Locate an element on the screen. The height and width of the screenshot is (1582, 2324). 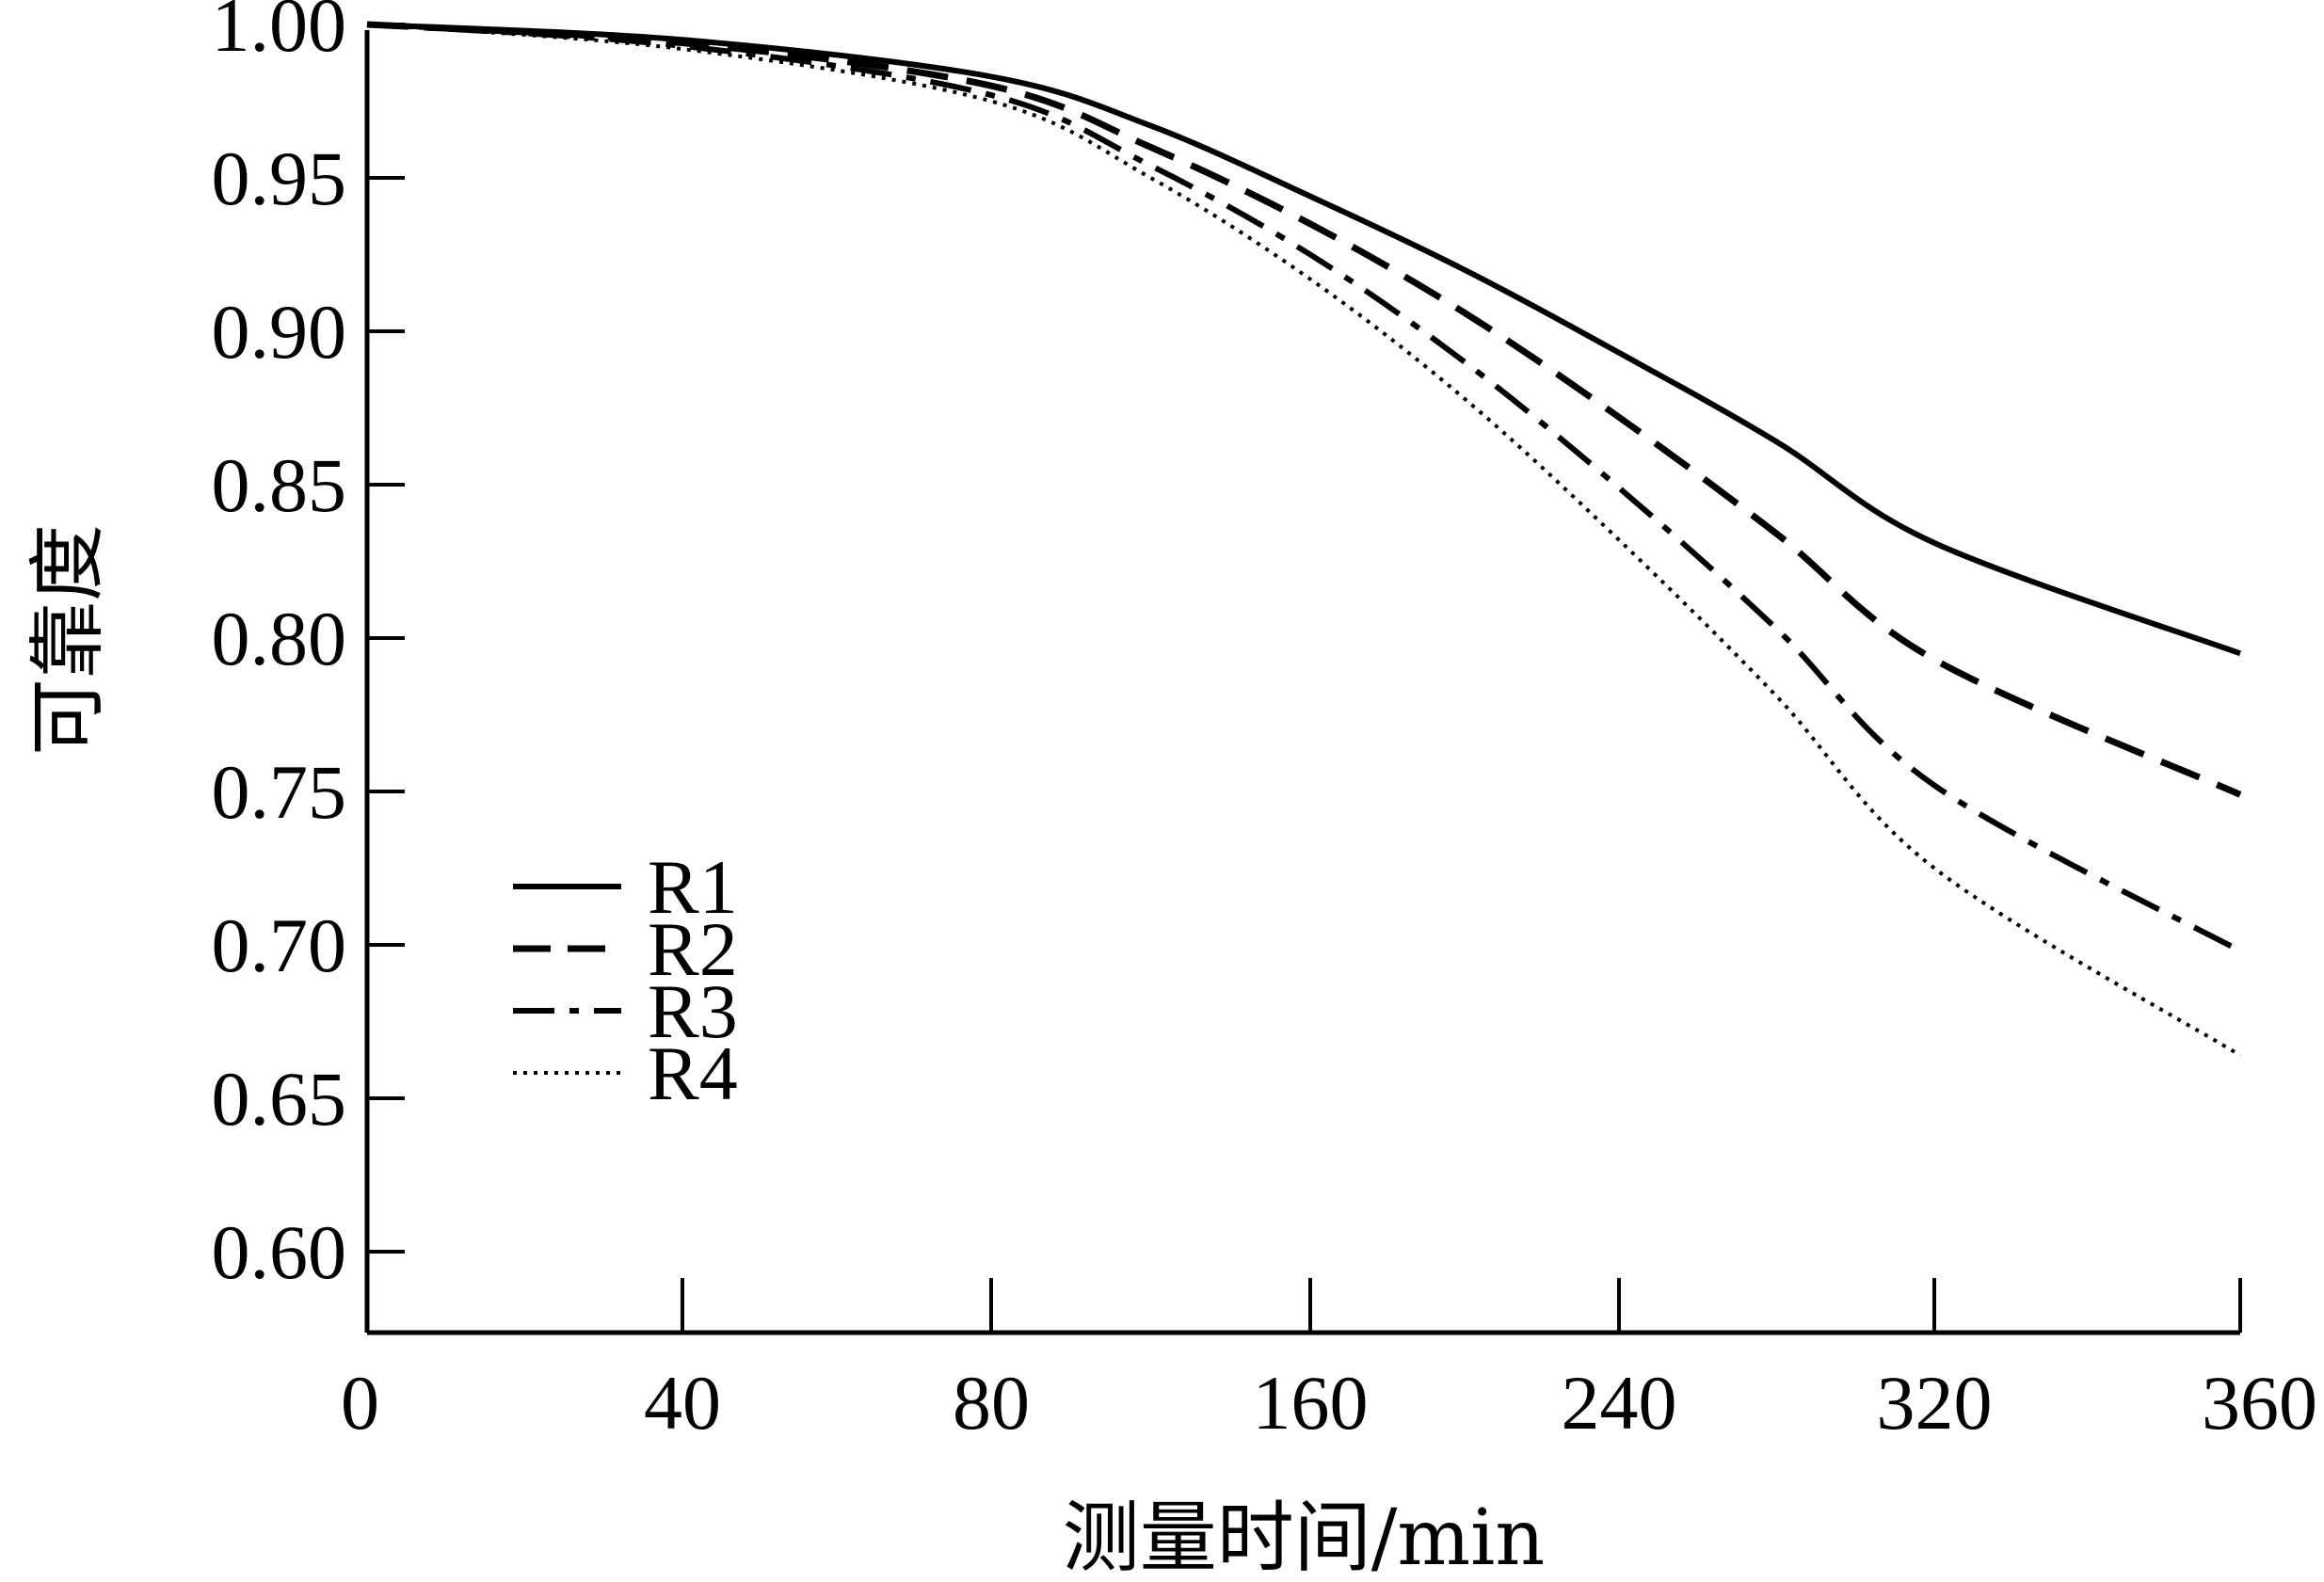
x-ticks: 0 40 80 160 240 320 360 is located at coordinates (1329, 1362).